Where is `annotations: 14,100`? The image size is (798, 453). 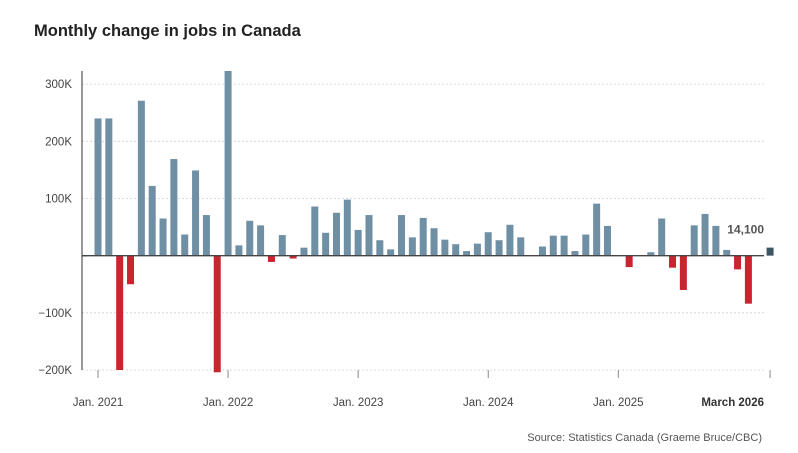 annotations: 14,100 is located at coordinates (745, 230).